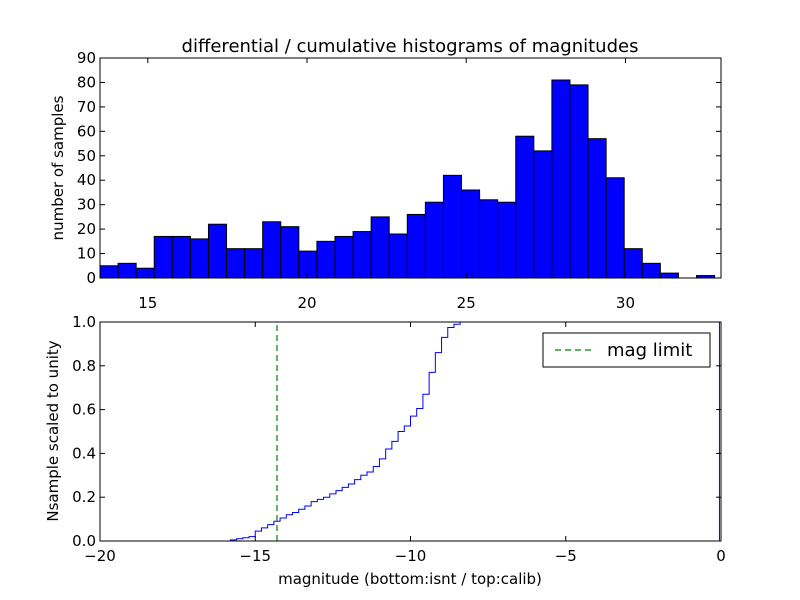 The width and height of the screenshot is (800, 600). I want to click on x-tick-label: −15, so click(255, 556).